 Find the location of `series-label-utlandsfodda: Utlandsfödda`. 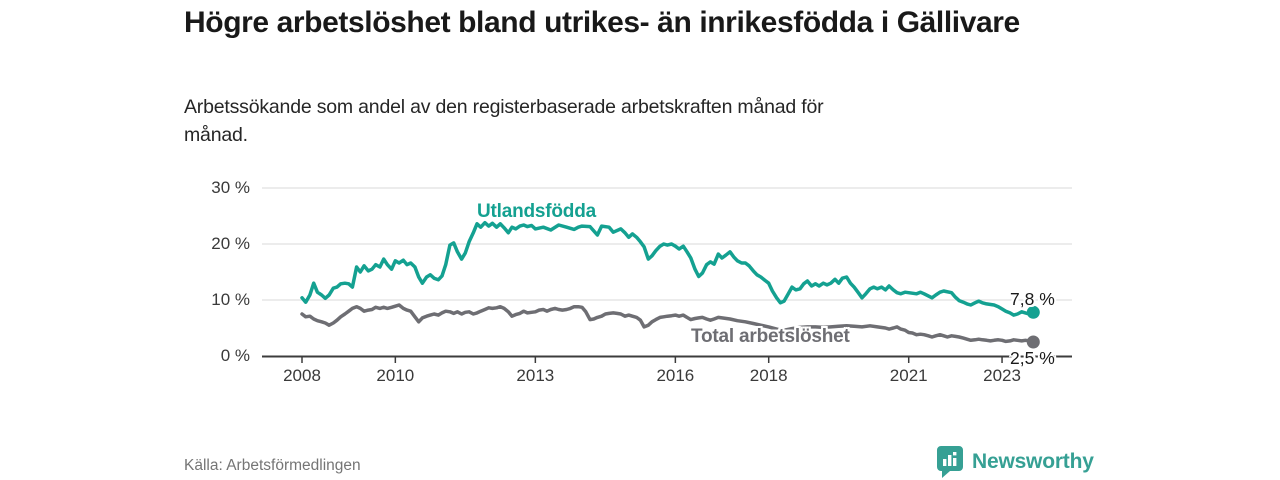

series-label-utlandsfodda: Utlandsfödda is located at coordinates (536, 211).